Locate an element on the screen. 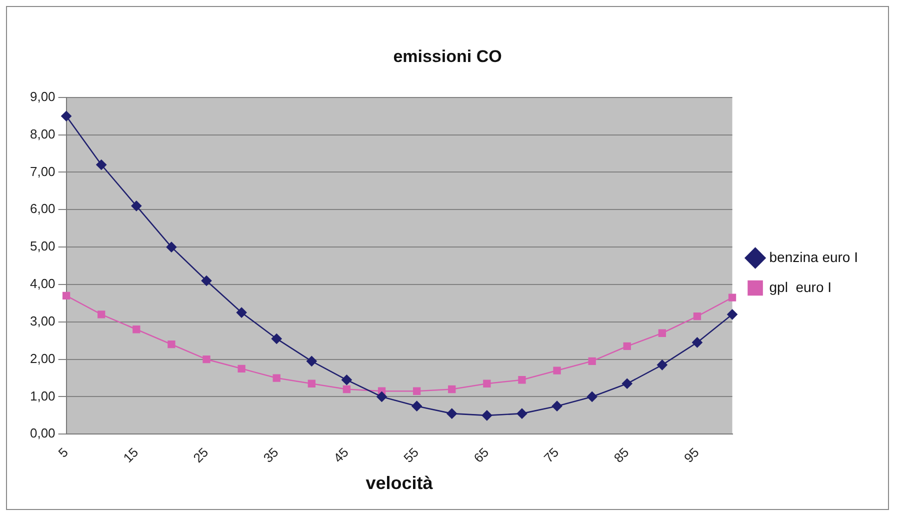  y-tick-label: 9,00 is located at coordinates (43, 96).